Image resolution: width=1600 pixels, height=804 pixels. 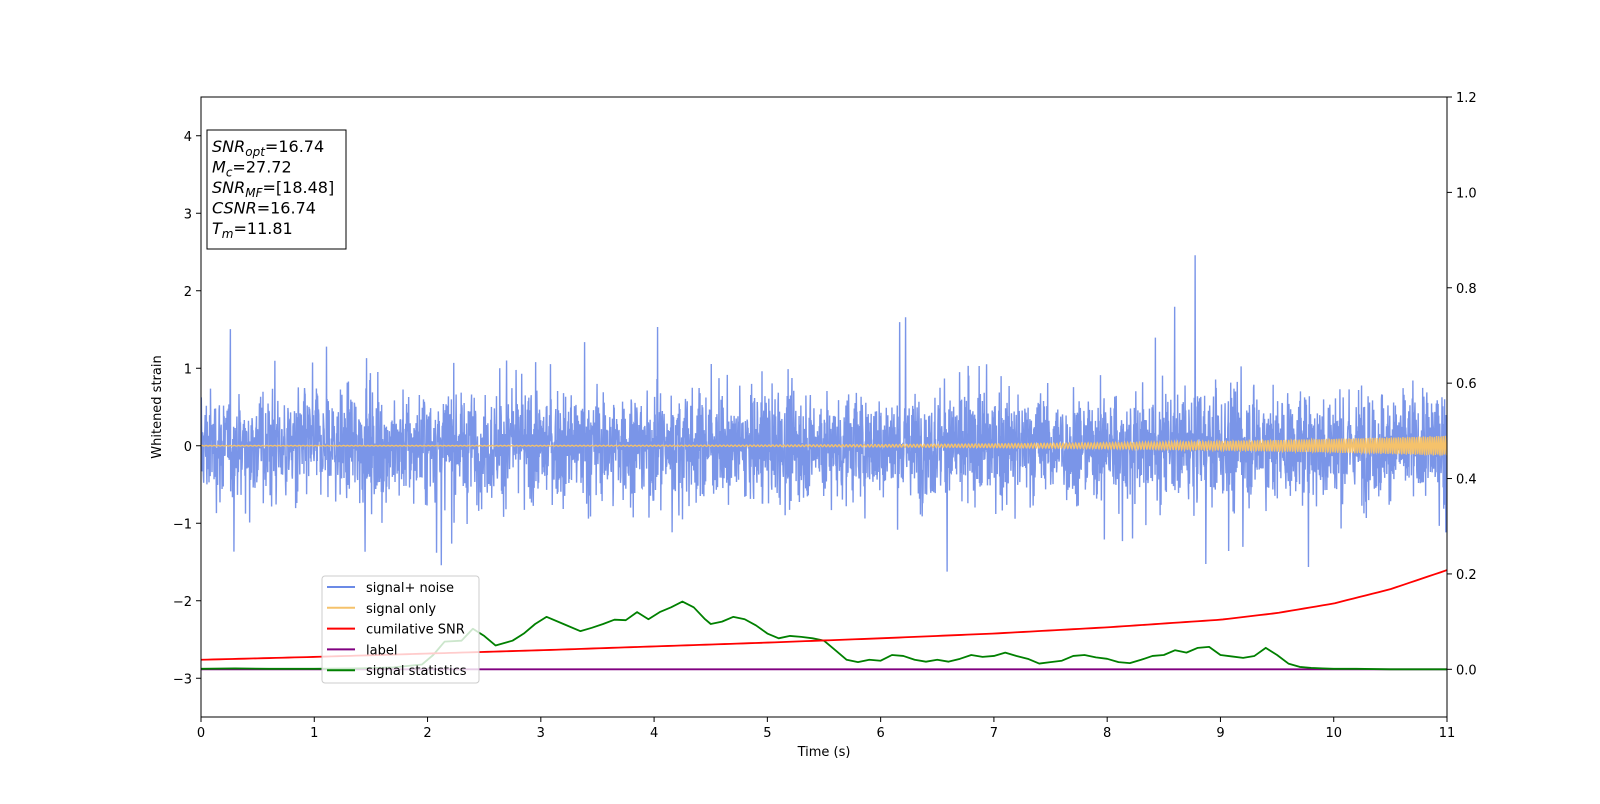 I want to click on annotation-subscript: c, so click(x=229, y=173).